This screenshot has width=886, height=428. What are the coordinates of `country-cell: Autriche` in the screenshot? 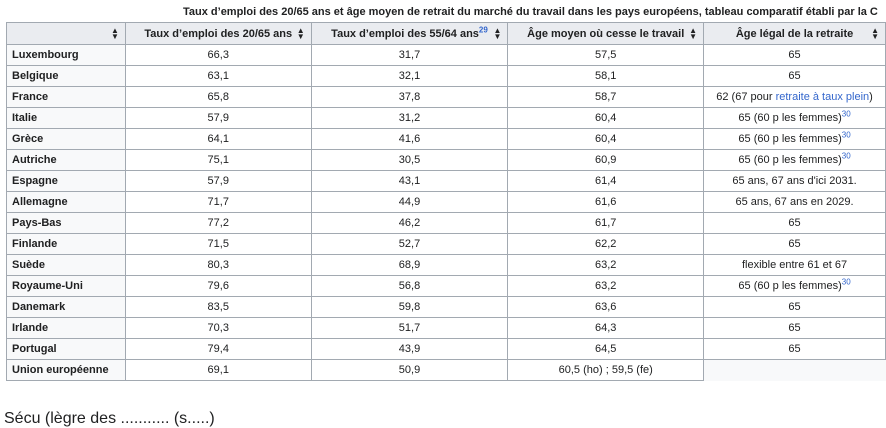 It's located at (66, 160).